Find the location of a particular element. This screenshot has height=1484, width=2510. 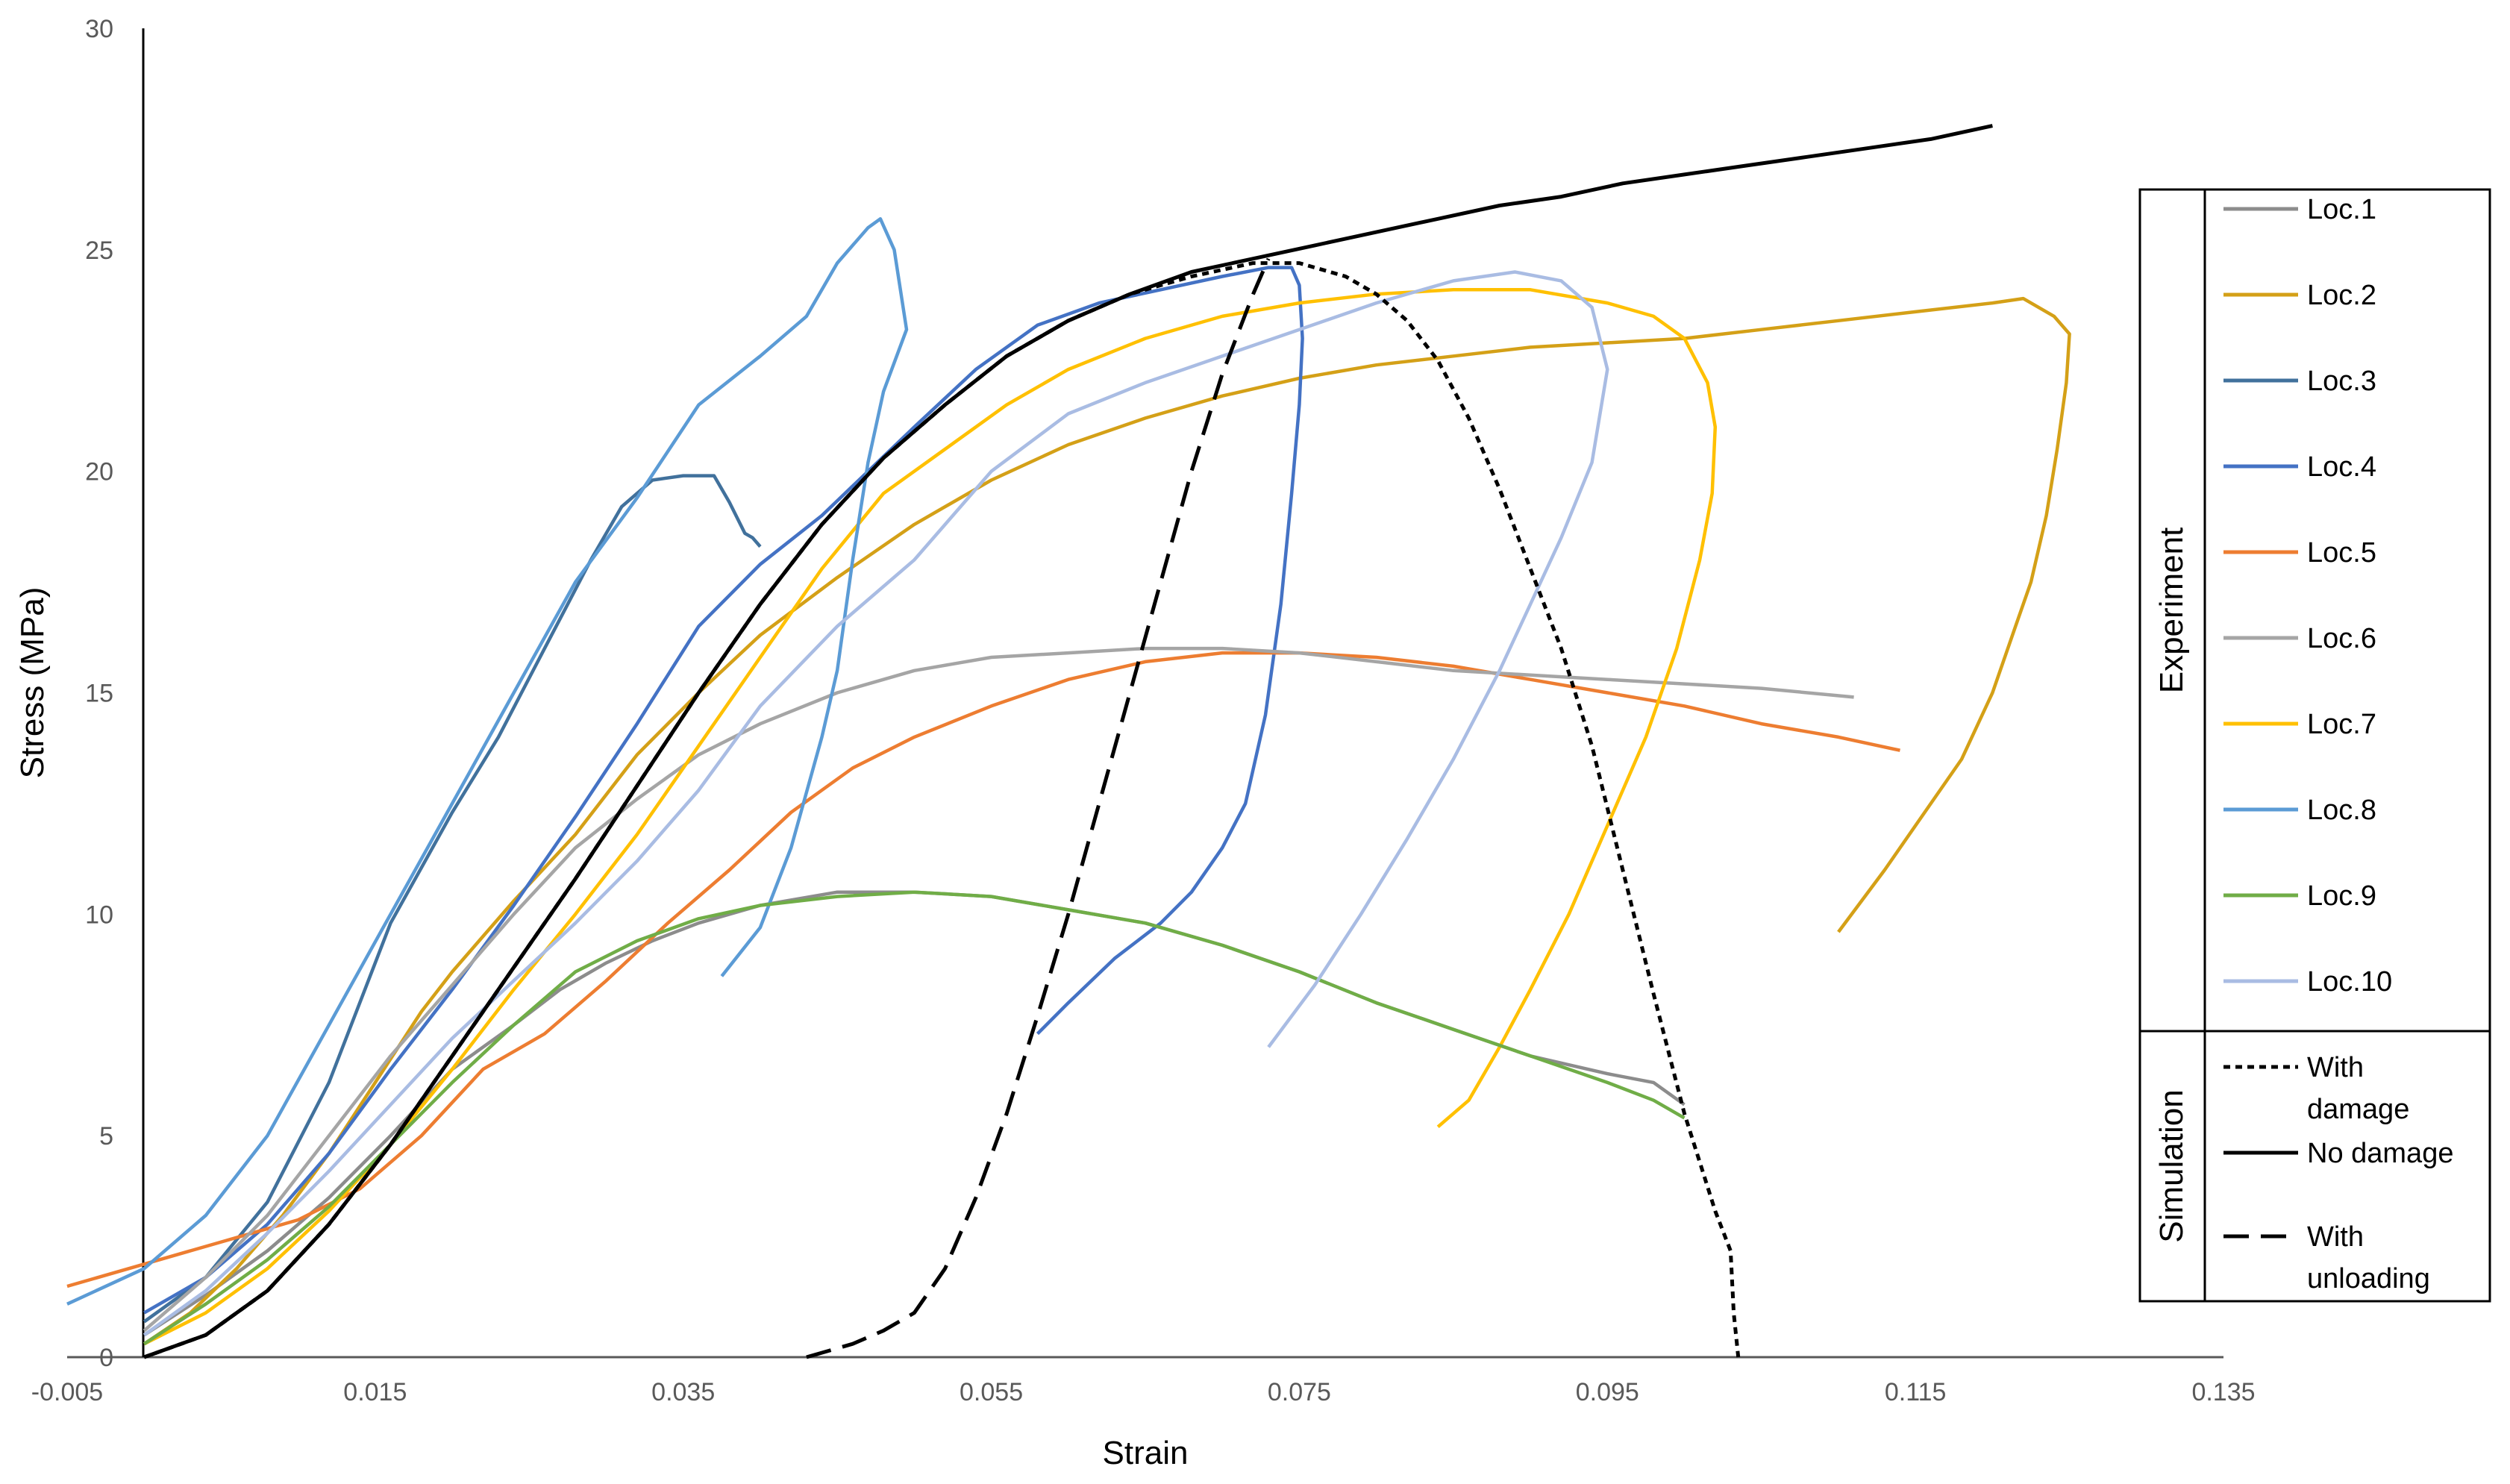

y-tick-label: 5 is located at coordinates (106, 1136).